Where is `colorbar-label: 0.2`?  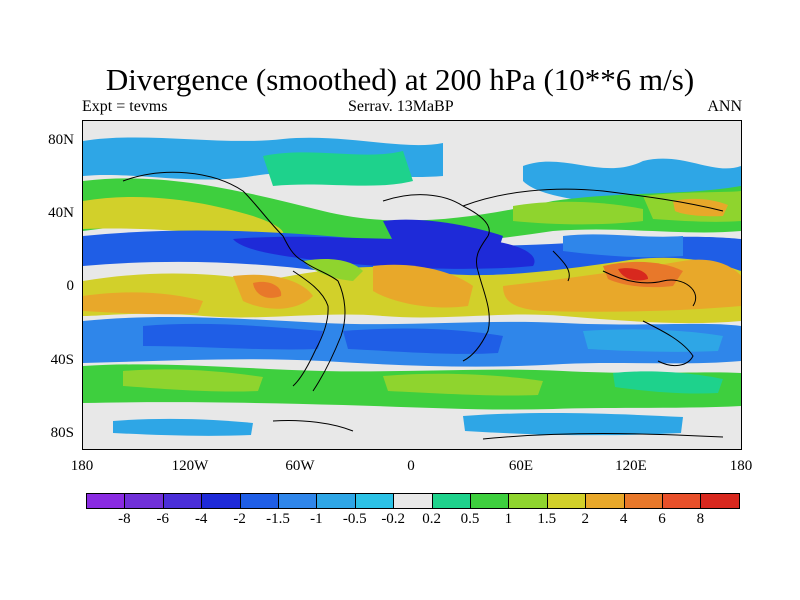 colorbar-label: 0.2 is located at coordinates (431, 519).